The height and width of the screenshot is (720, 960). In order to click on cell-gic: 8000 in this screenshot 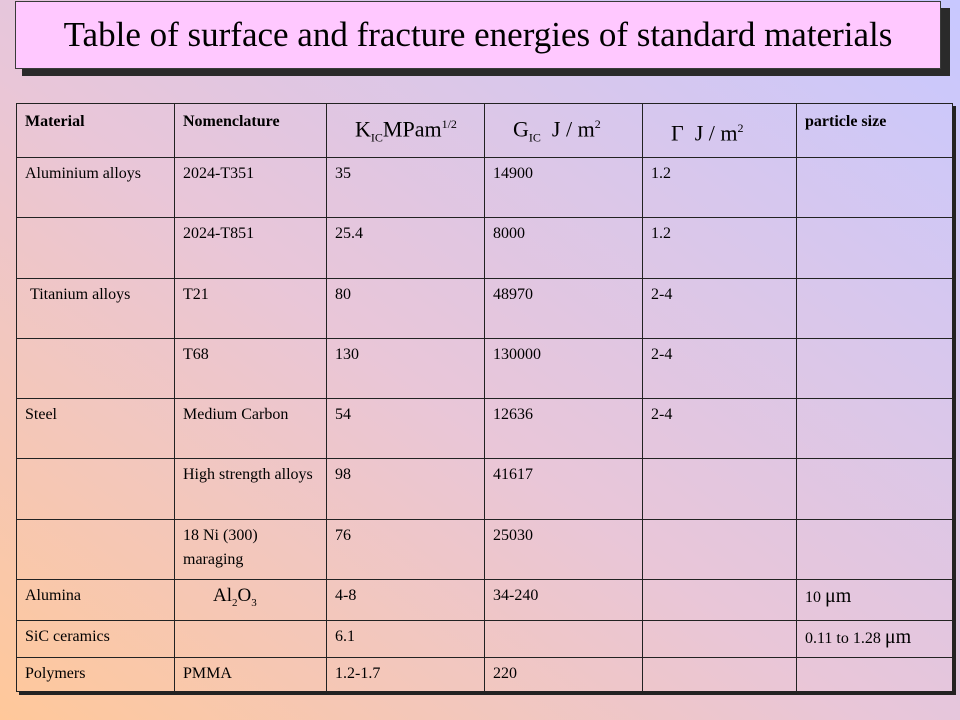, I will do `click(563, 248)`.